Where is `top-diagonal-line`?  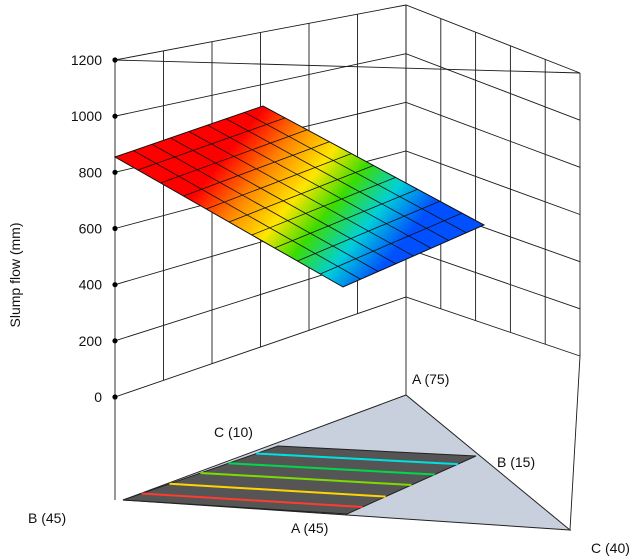 top-diagonal-line is located at coordinates (347, 66).